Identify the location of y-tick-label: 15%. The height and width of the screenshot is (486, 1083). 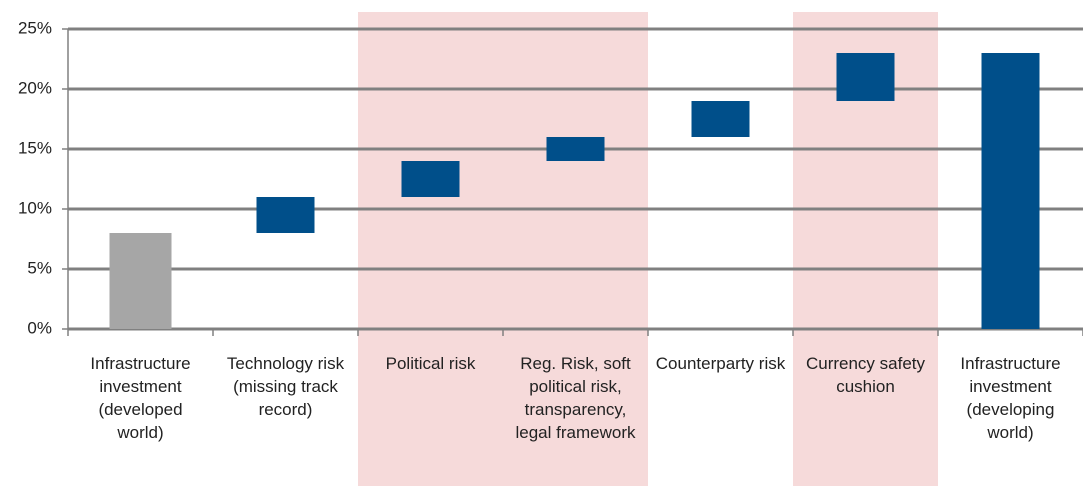
(35, 147).